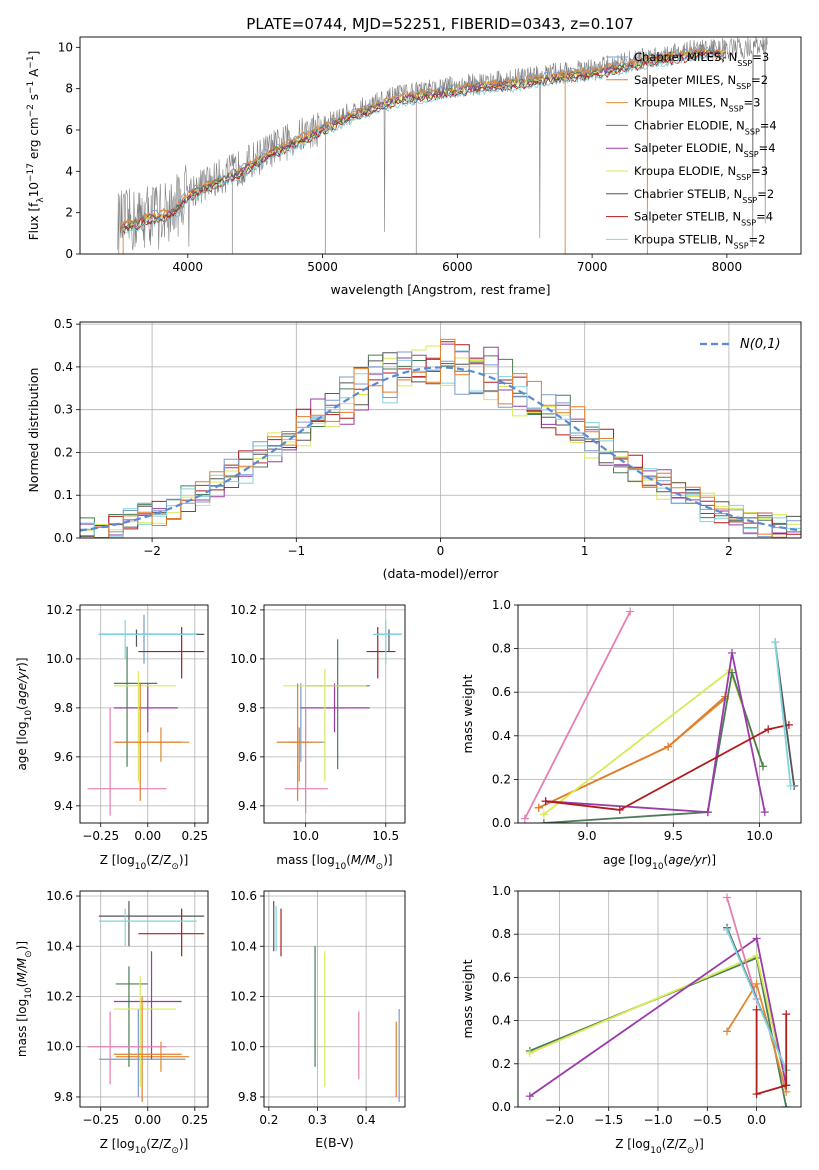 The height and width of the screenshot is (1170, 819). Describe the element at coordinates (701, 82) in the screenshot. I see `legend-label: Salpeter MILES, NSSP=2` at that location.